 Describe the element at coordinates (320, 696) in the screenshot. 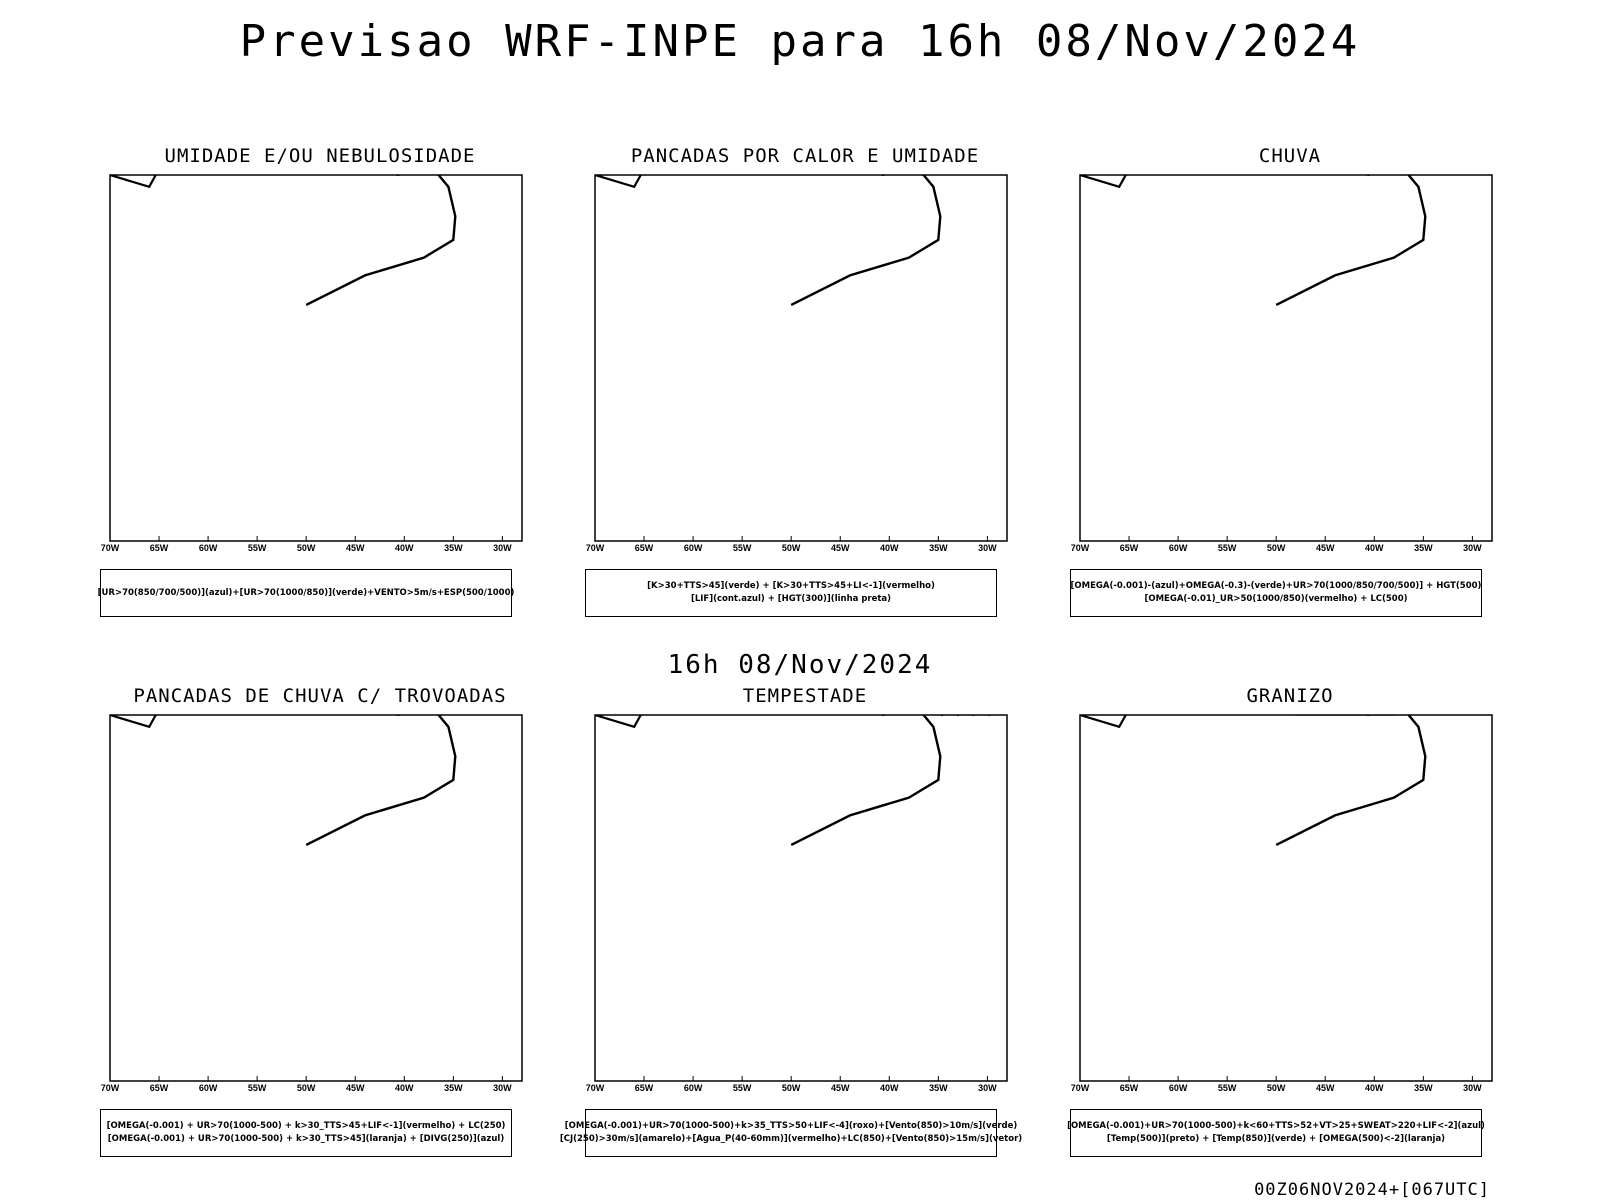

I see `panel-title: PANCADAS DE CHUVA C/ TROVOADAS` at that location.